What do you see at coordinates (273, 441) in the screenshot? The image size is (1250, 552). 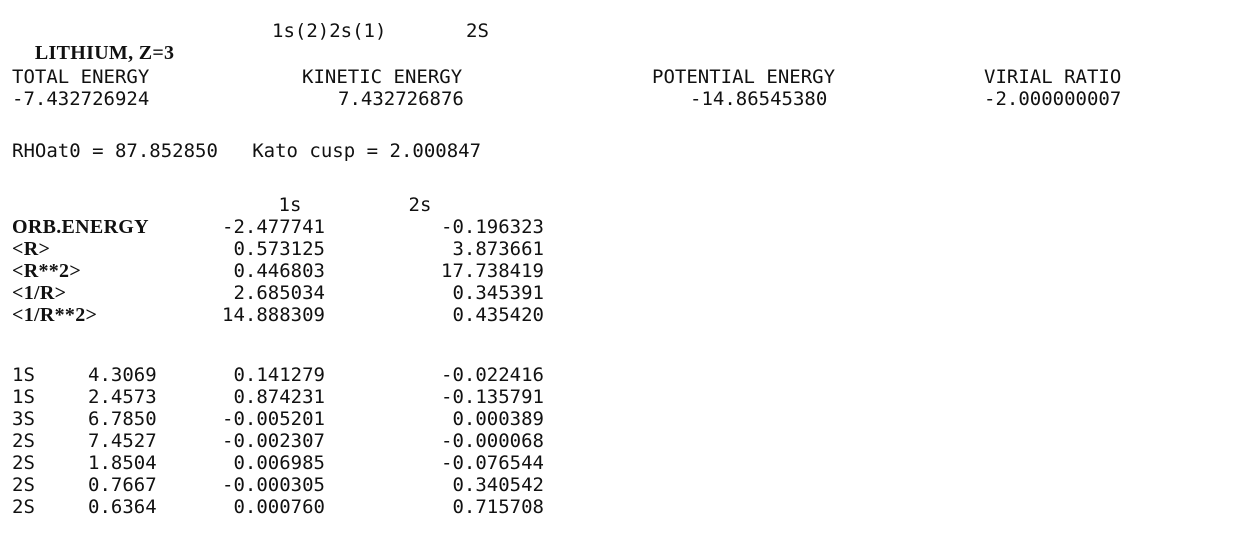 I see `basis-coeff-1s: -0.002307` at bounding box center [273, 441].